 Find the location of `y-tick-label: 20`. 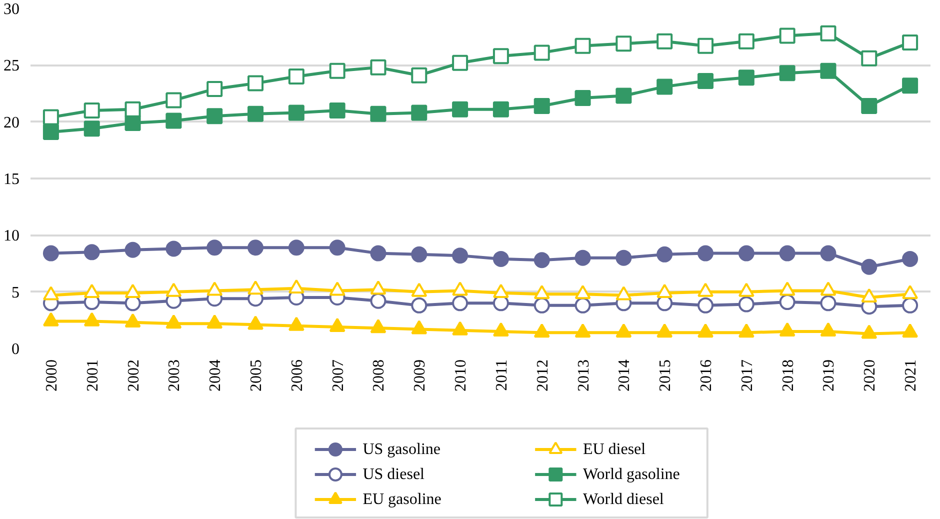

y-tick-label: 20 is located at coordinates (12, 123).